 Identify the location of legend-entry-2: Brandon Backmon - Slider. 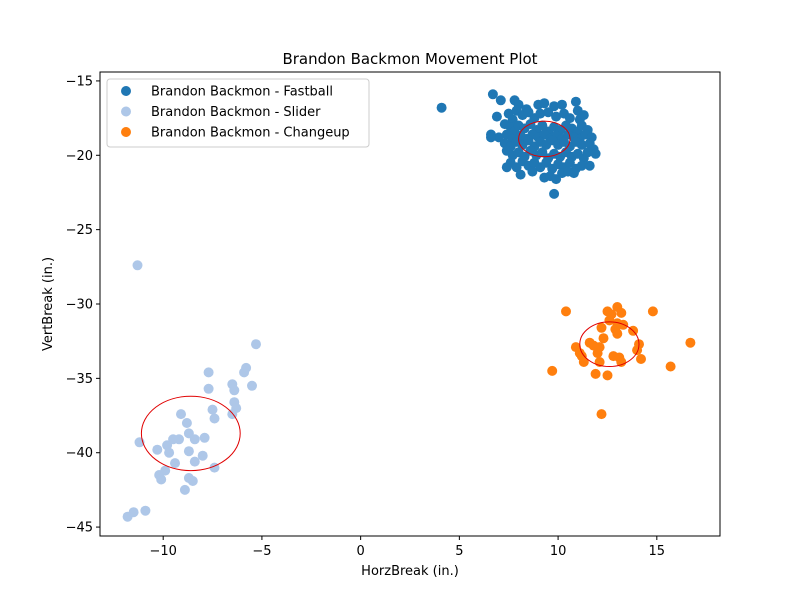
(221, 112).